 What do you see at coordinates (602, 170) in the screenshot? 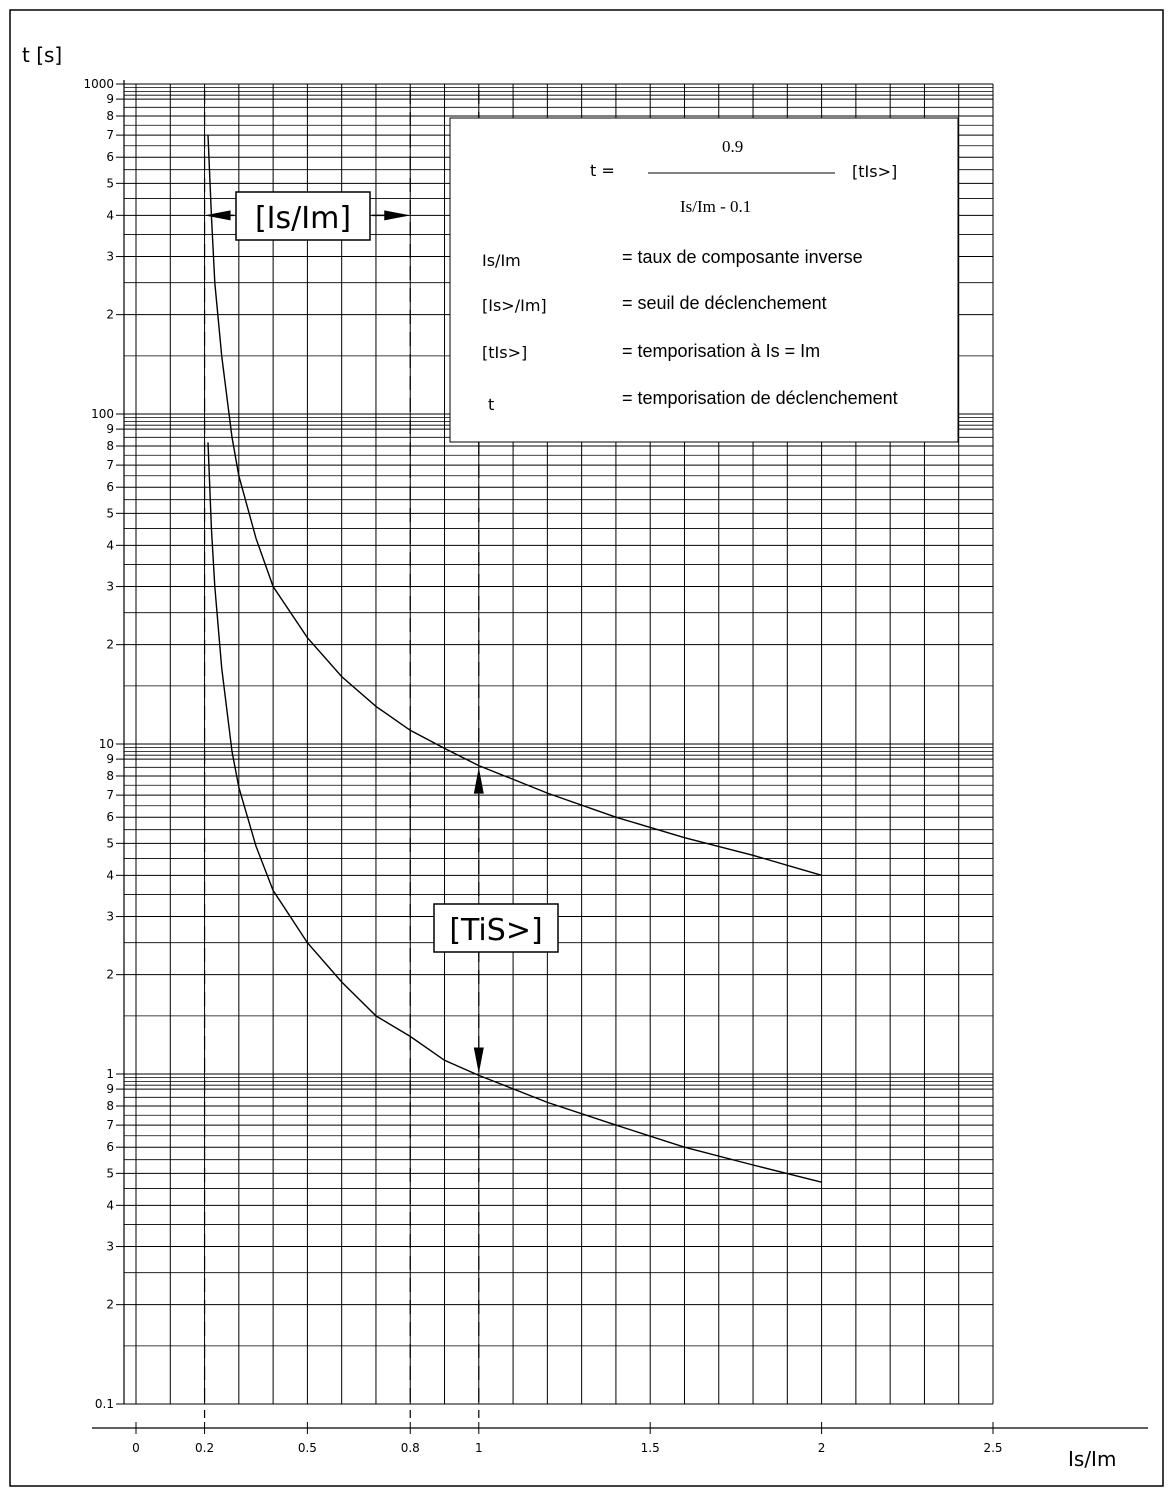
I see `formula-lhs: t =` at bounding box center [602, 170].